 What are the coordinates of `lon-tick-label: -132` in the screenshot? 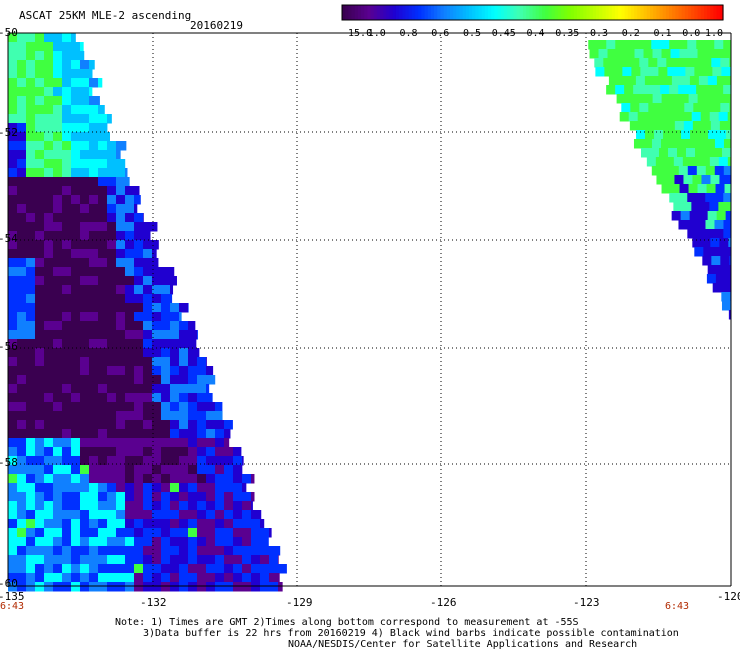 It's located at (153, 602).